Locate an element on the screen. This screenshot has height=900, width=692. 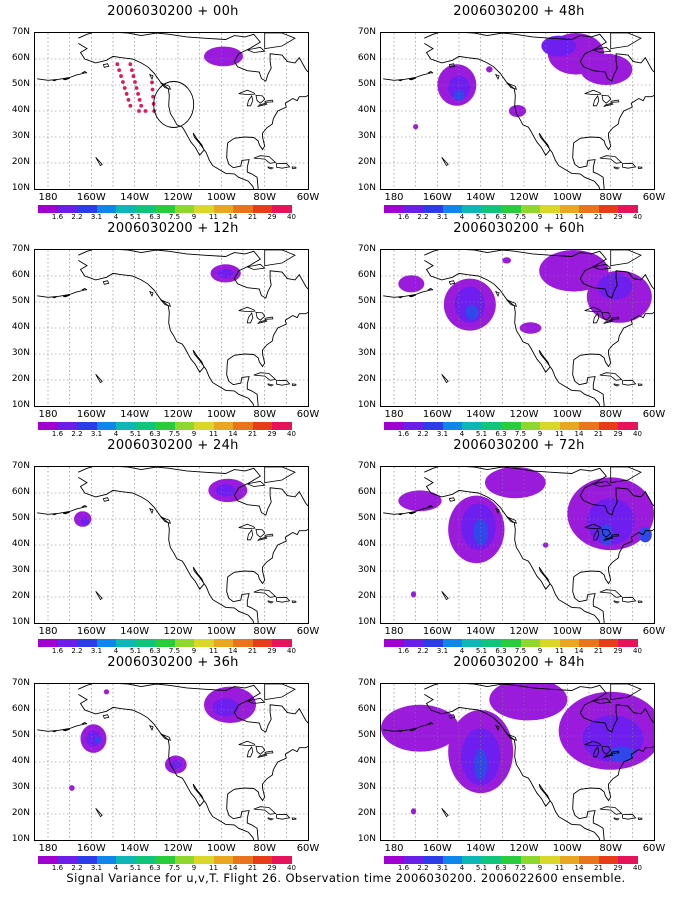
lat-tick-label: 10N is located at coordinates (20, 188).